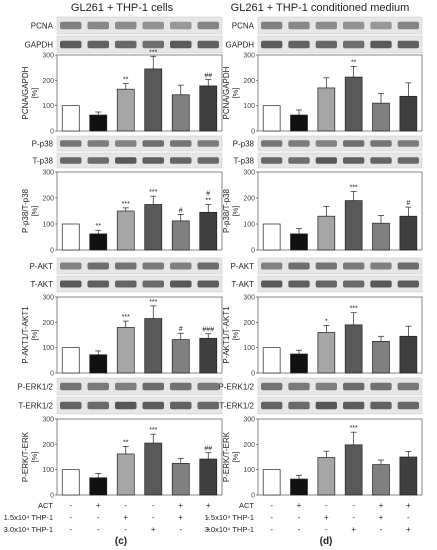  Describe the element at coordinates (226, 456) in the screenshot. I see `y-axis-label: P-ERK/T-ERK` at that location.